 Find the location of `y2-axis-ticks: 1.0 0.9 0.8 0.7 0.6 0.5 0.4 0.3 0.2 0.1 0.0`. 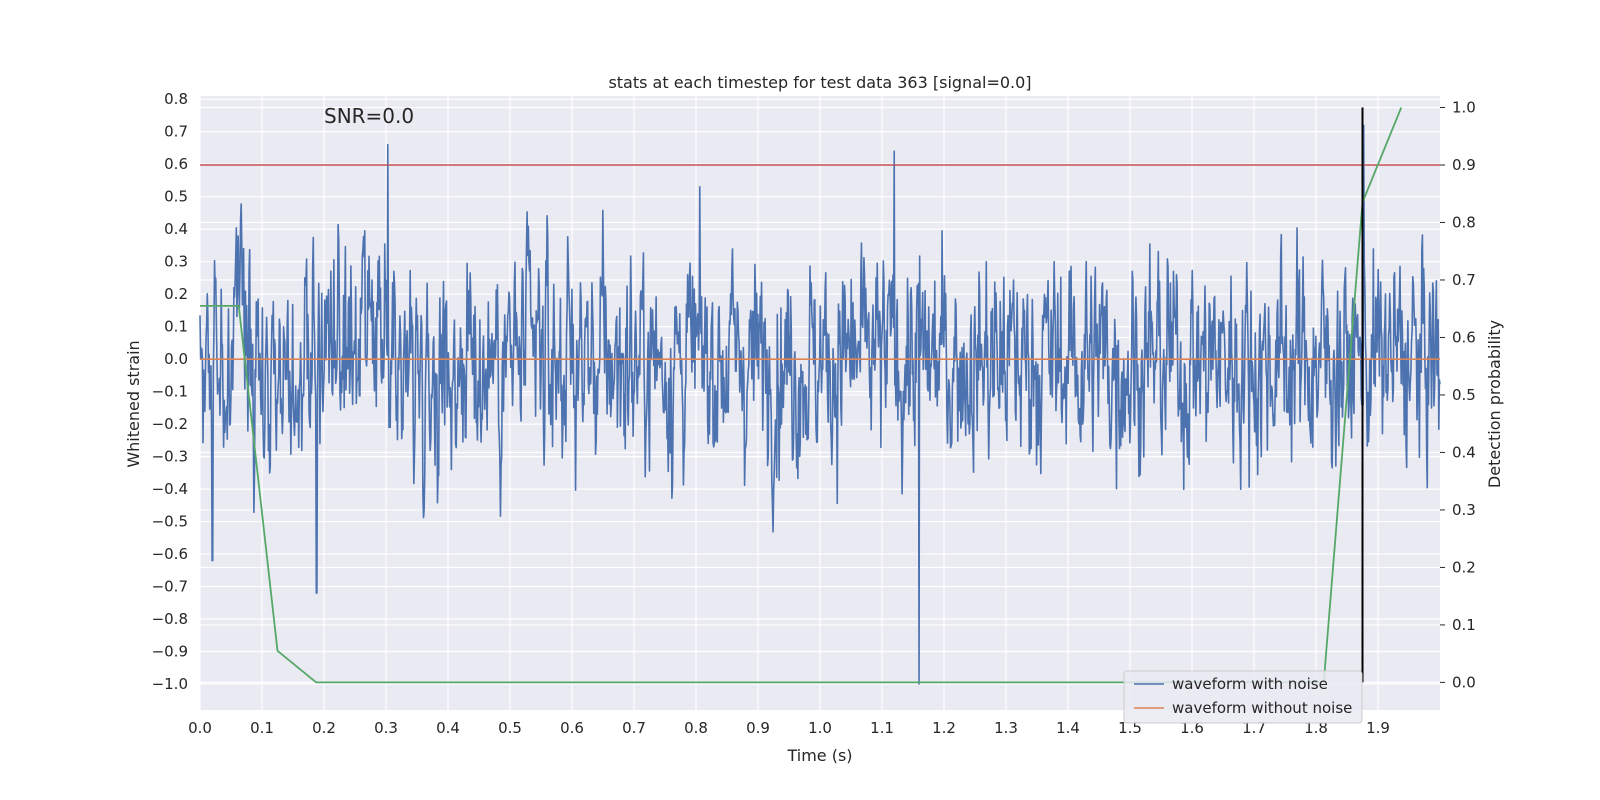

y2-axis-ticks: 1.0 0.9 0.8 0.7 0.6 0.5 0.4 0.3 0.2 0.1 0.0 is located at coordinates (1458, 394).